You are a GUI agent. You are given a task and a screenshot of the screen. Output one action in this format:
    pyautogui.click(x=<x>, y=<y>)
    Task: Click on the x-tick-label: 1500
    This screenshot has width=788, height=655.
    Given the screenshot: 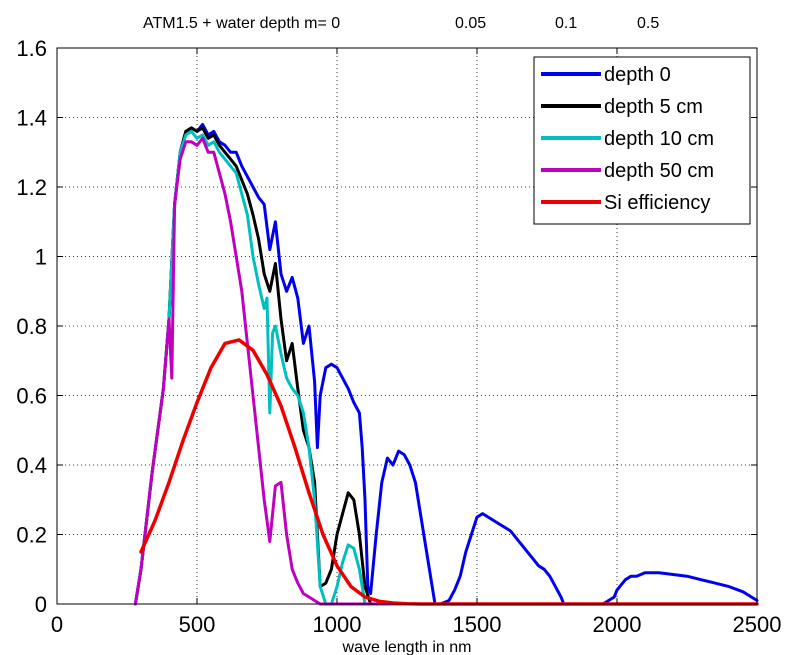 What is the action you would take?
    pyautogui.click(x=477, y=624)
    